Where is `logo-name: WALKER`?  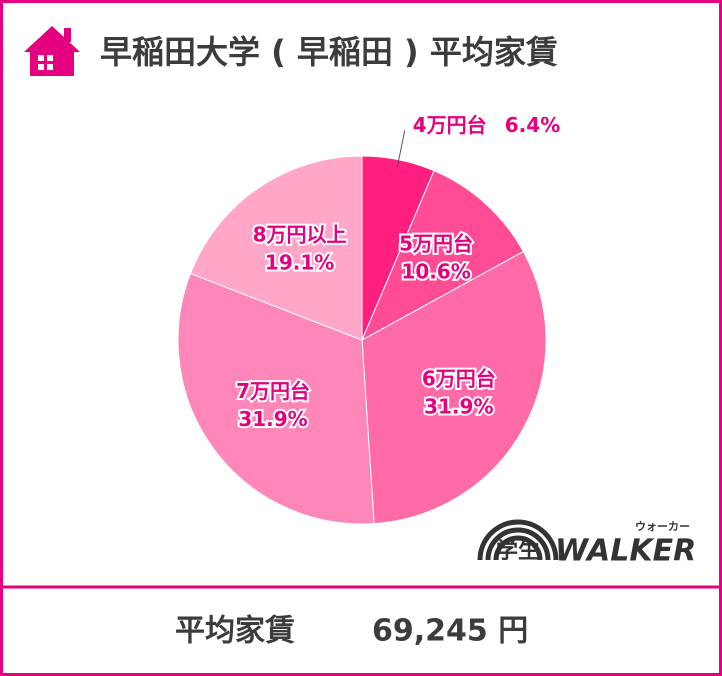
logo-name: WALKER is located at coordinates (625, 551).